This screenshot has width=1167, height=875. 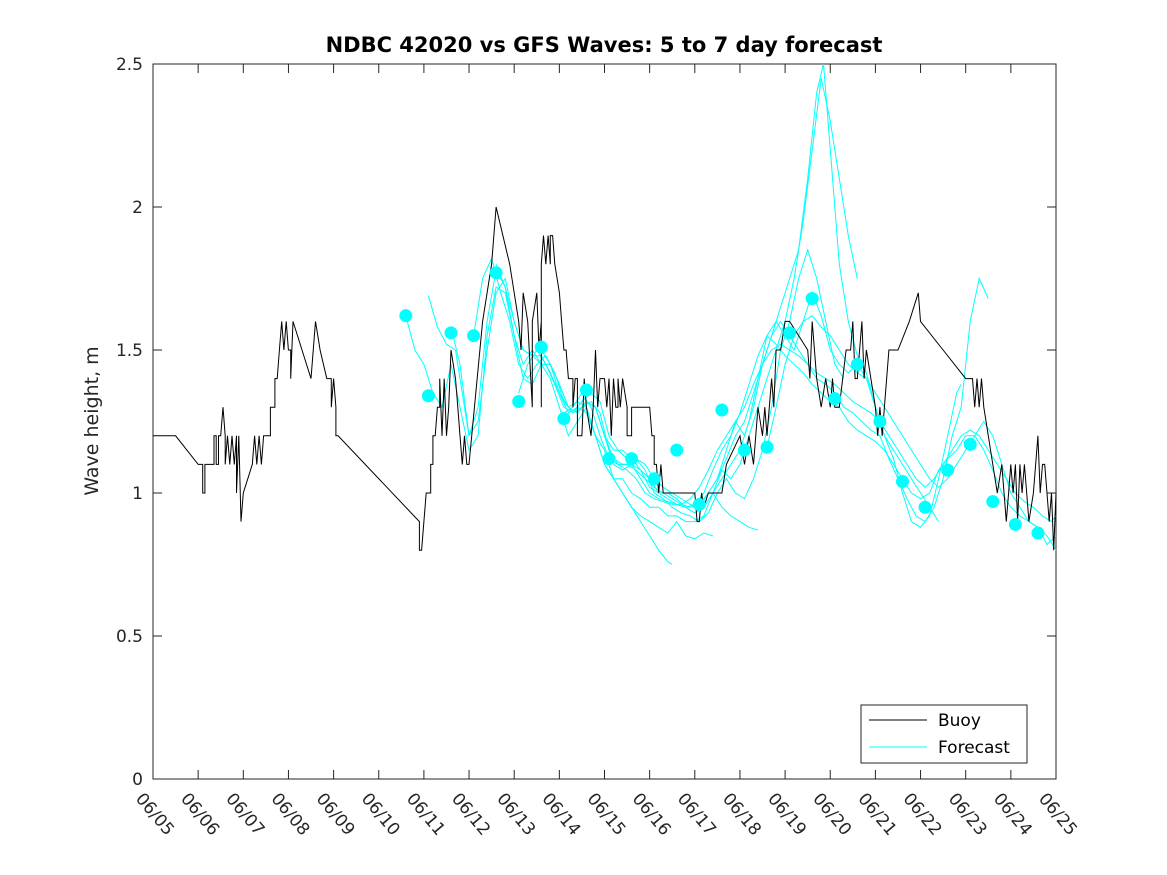 What do you see at coordinates (974, 748) in the screenshot?
I see `legend-forecast-label: Forecast` at bounding box center [974, 748].